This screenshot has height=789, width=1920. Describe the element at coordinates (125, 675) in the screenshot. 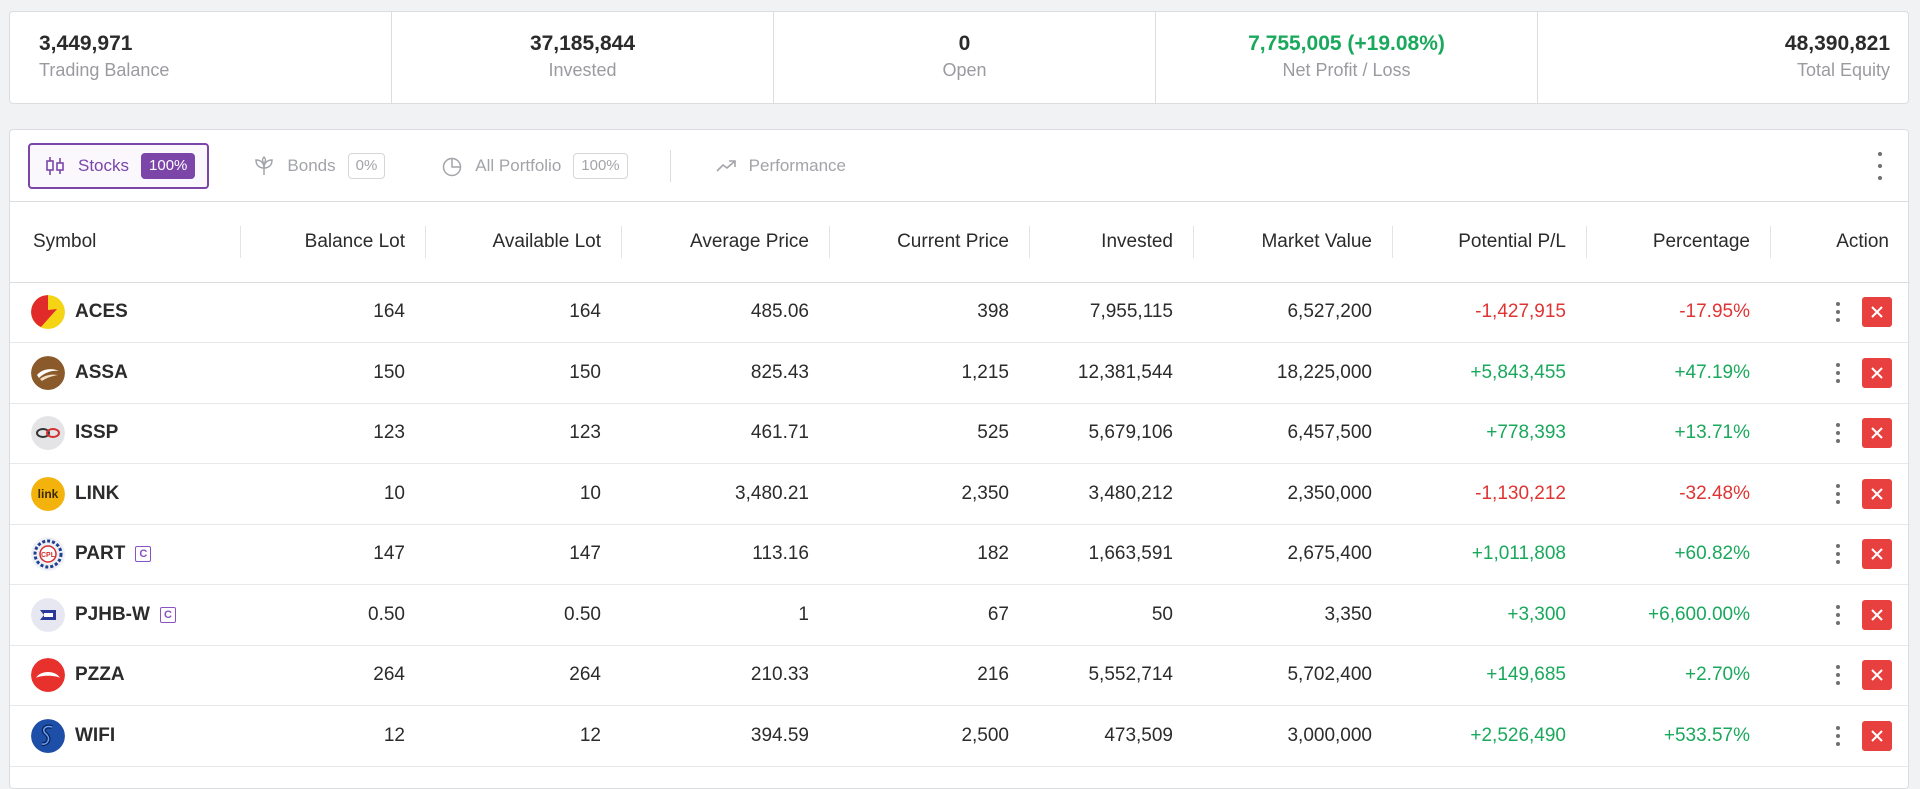

I see `symbol-cell: PZZA` at that location.